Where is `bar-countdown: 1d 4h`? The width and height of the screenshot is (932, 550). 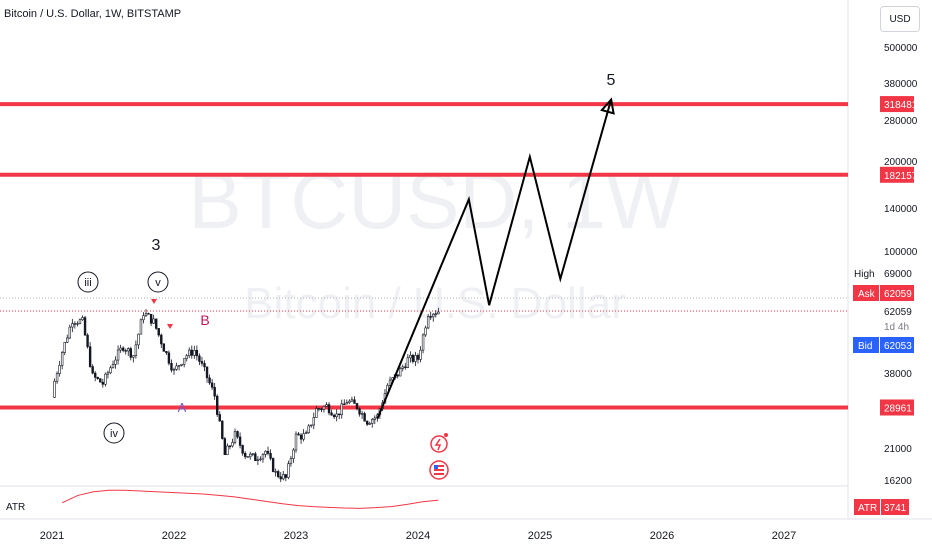
bar-countdown: 1d 4h is located at coordinates (896, 327).